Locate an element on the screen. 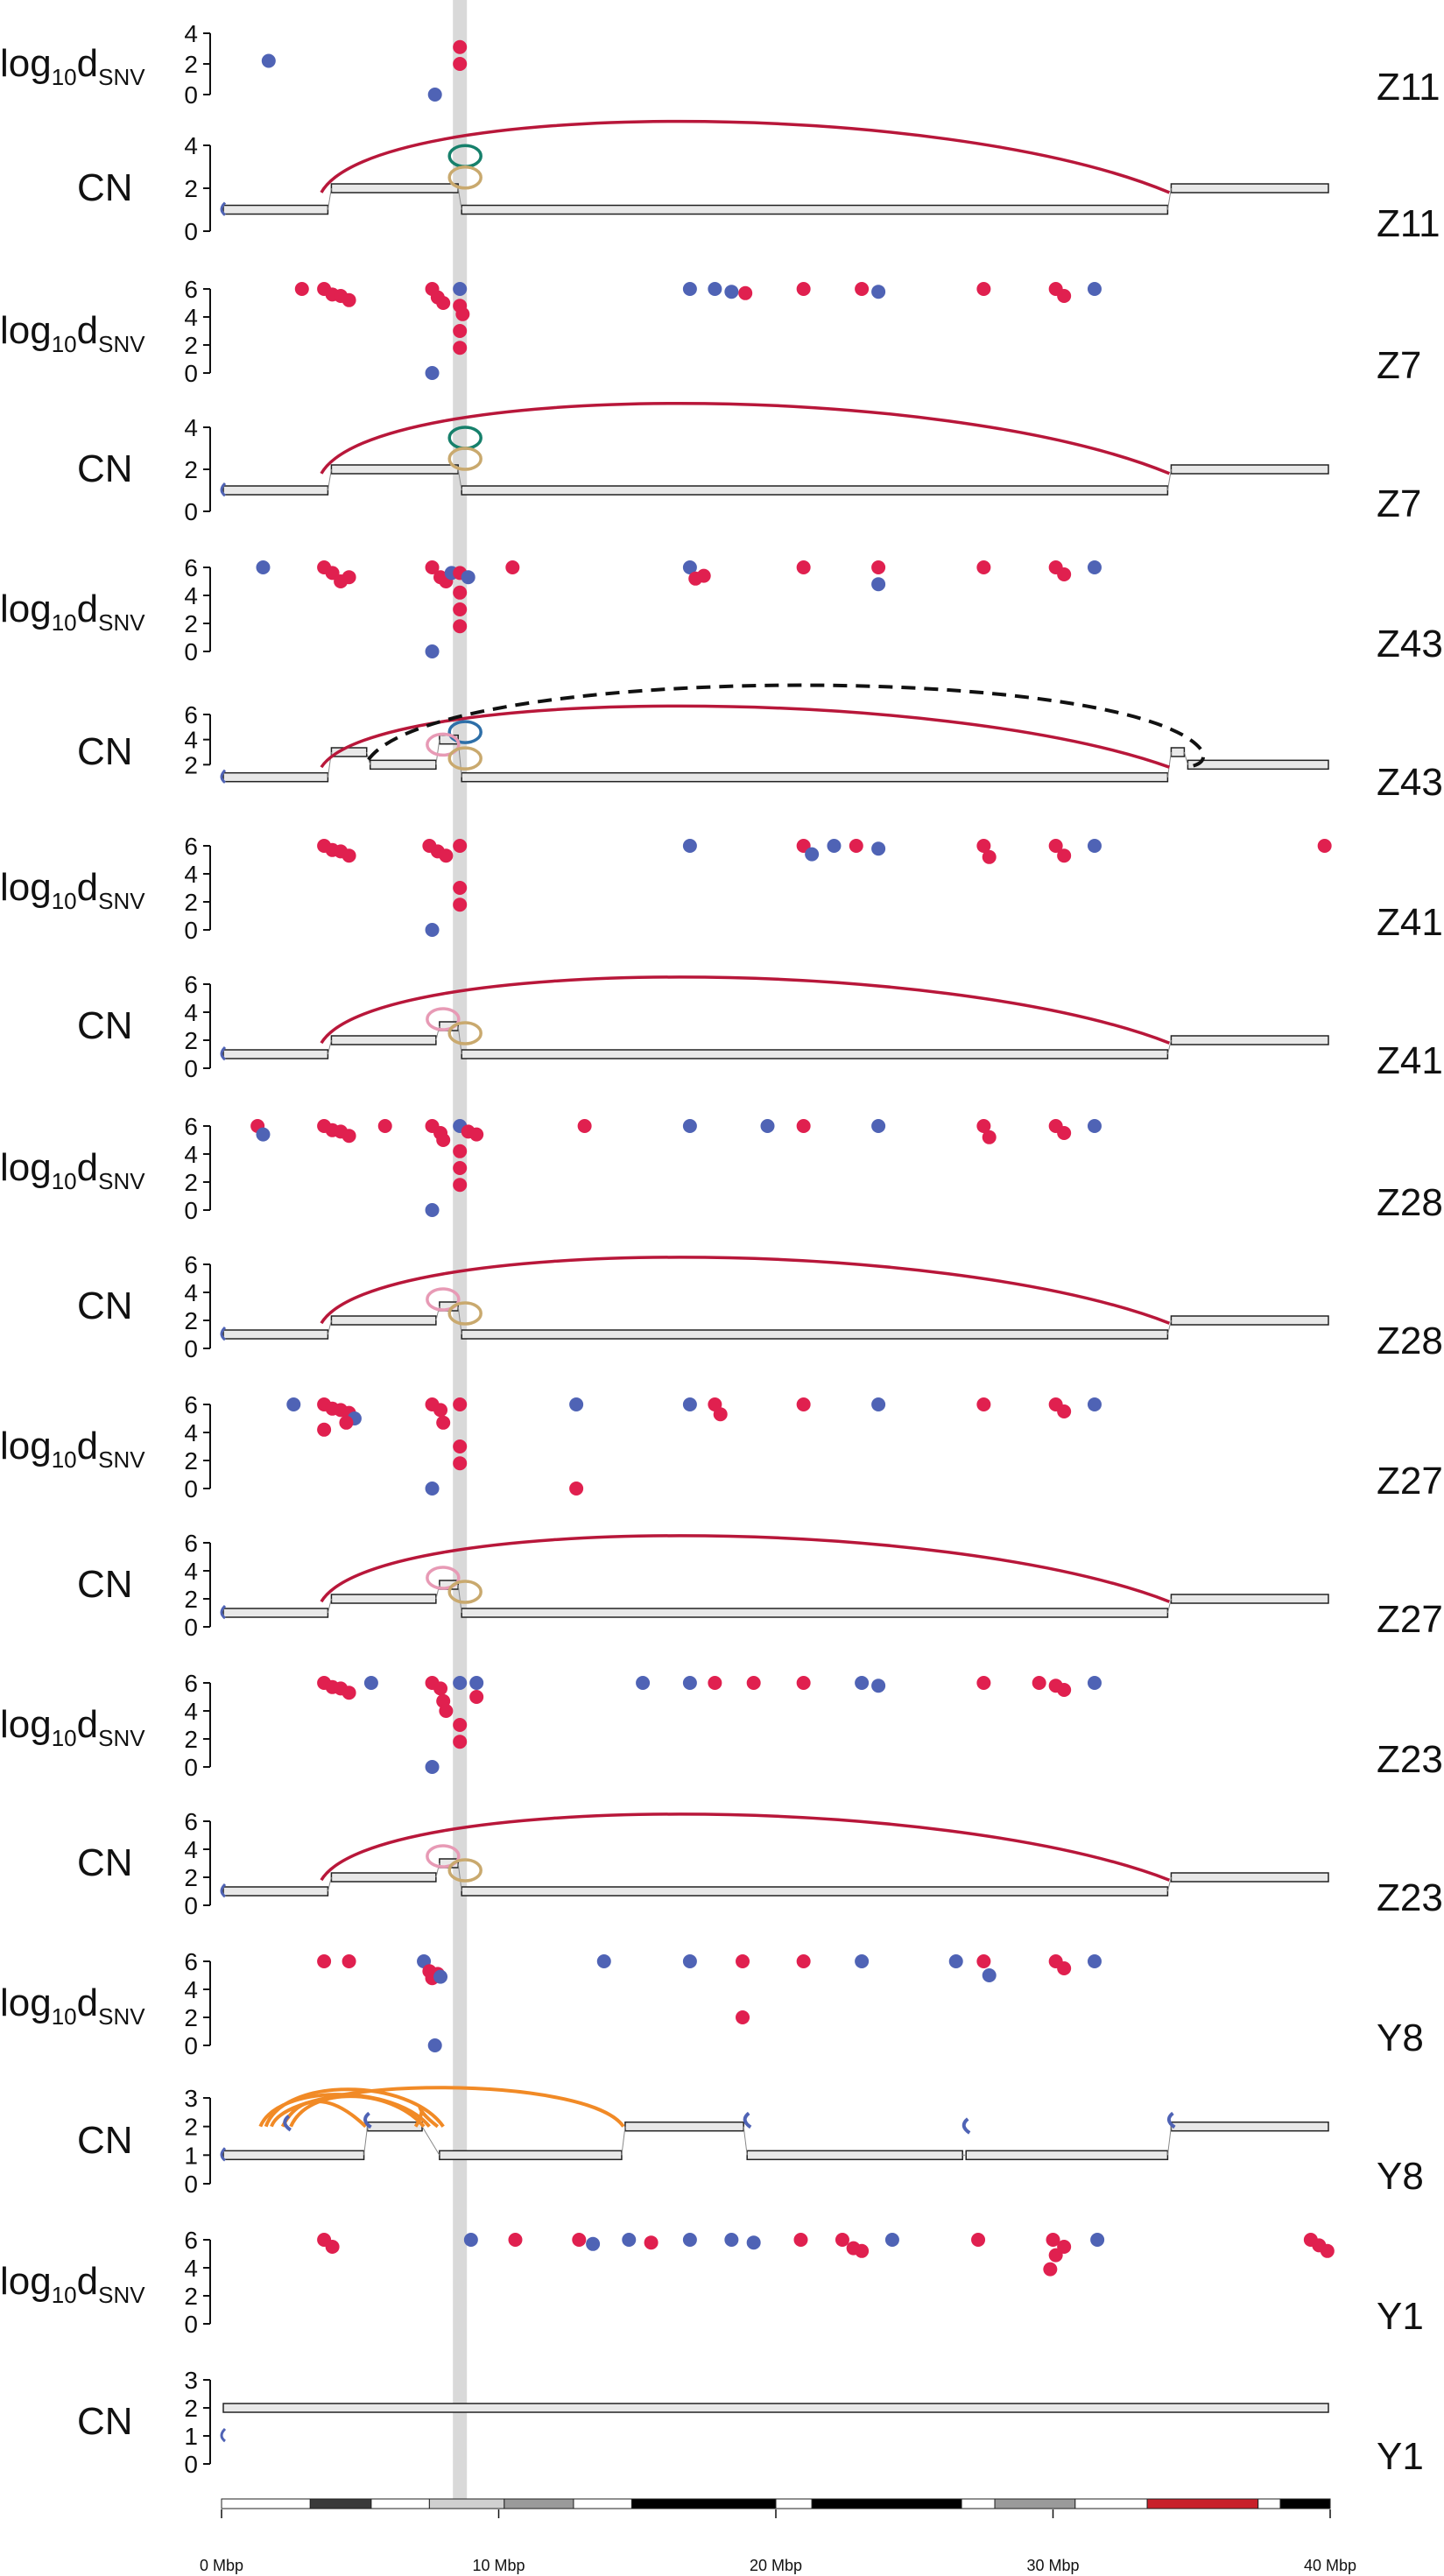 The height and width of the screenshot is (2576, 1444). sample-label: Y8 is located at coordinates (1400, 2037).